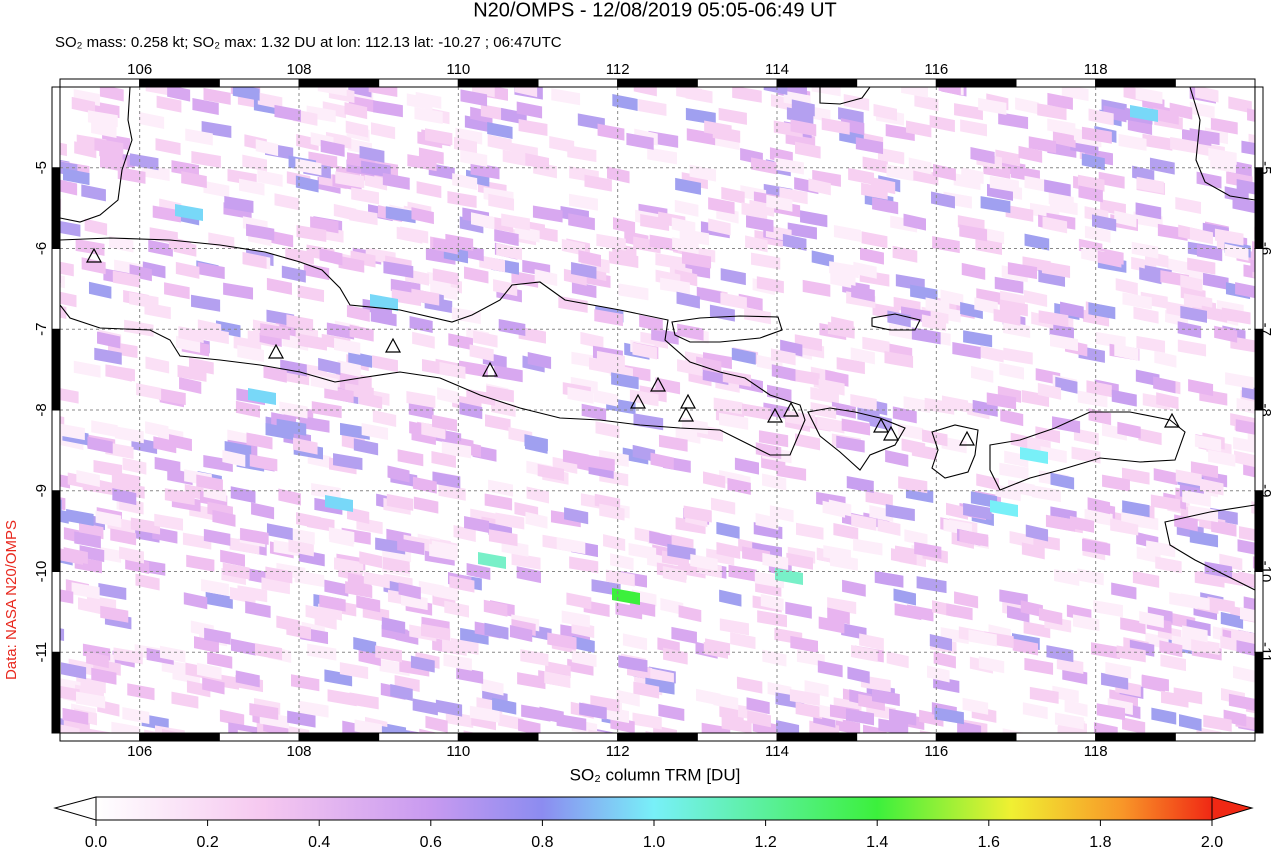 The width and height of the screenshot is (1272, 853). What do you see at coordinates (431, 842) in the screenshot?
I see `colorbar-tick-label: 0.6` at bounding box center [431, 842].